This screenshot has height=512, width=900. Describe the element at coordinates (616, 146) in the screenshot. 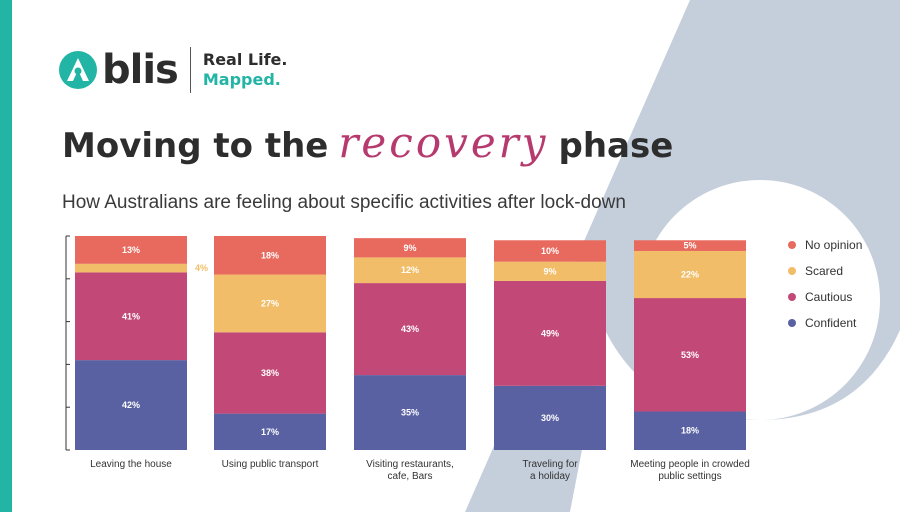

I see `title-after: phase` at that location.